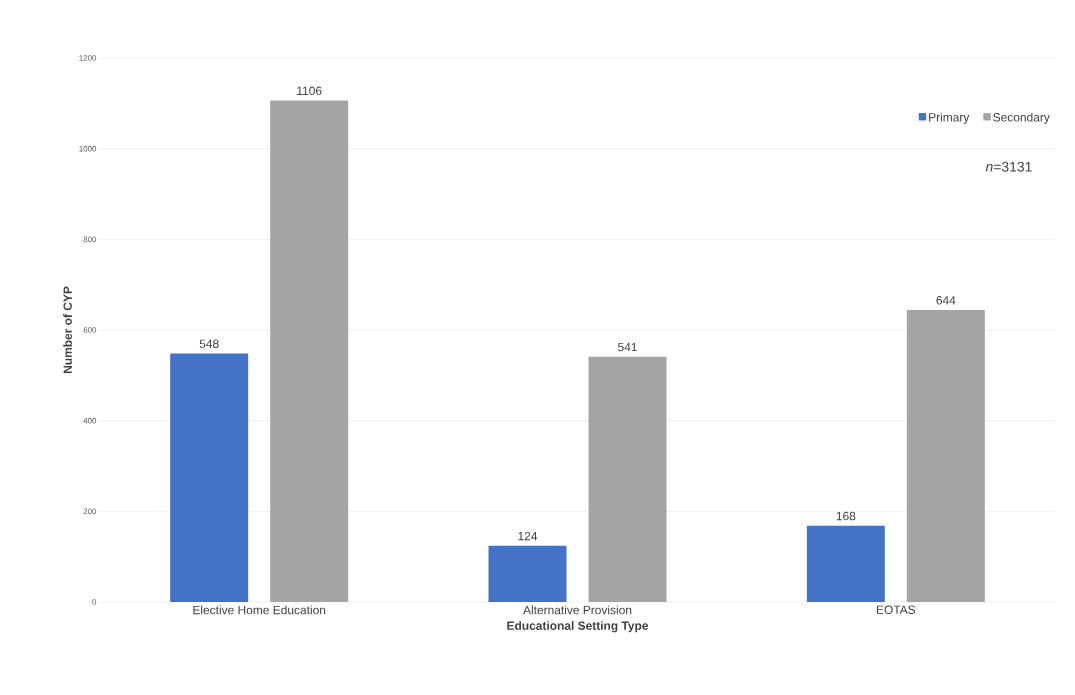 This screenshot has width=1075, height=695. I want to click on data-label: 644, so click(946, 300).